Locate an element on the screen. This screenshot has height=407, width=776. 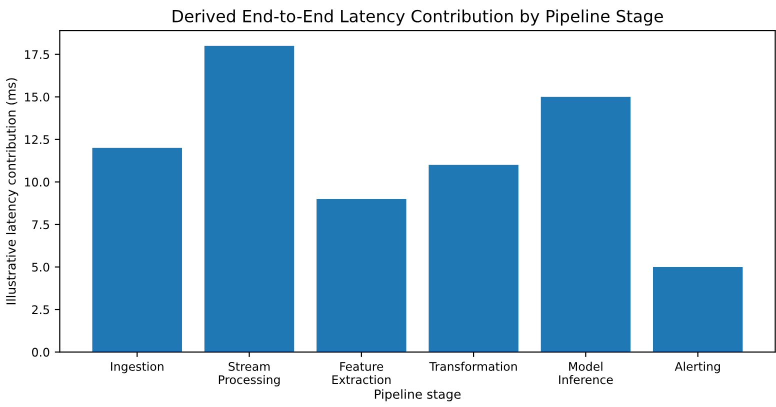
y-tick-label: 5.0 is located at coordinates (41, 267).